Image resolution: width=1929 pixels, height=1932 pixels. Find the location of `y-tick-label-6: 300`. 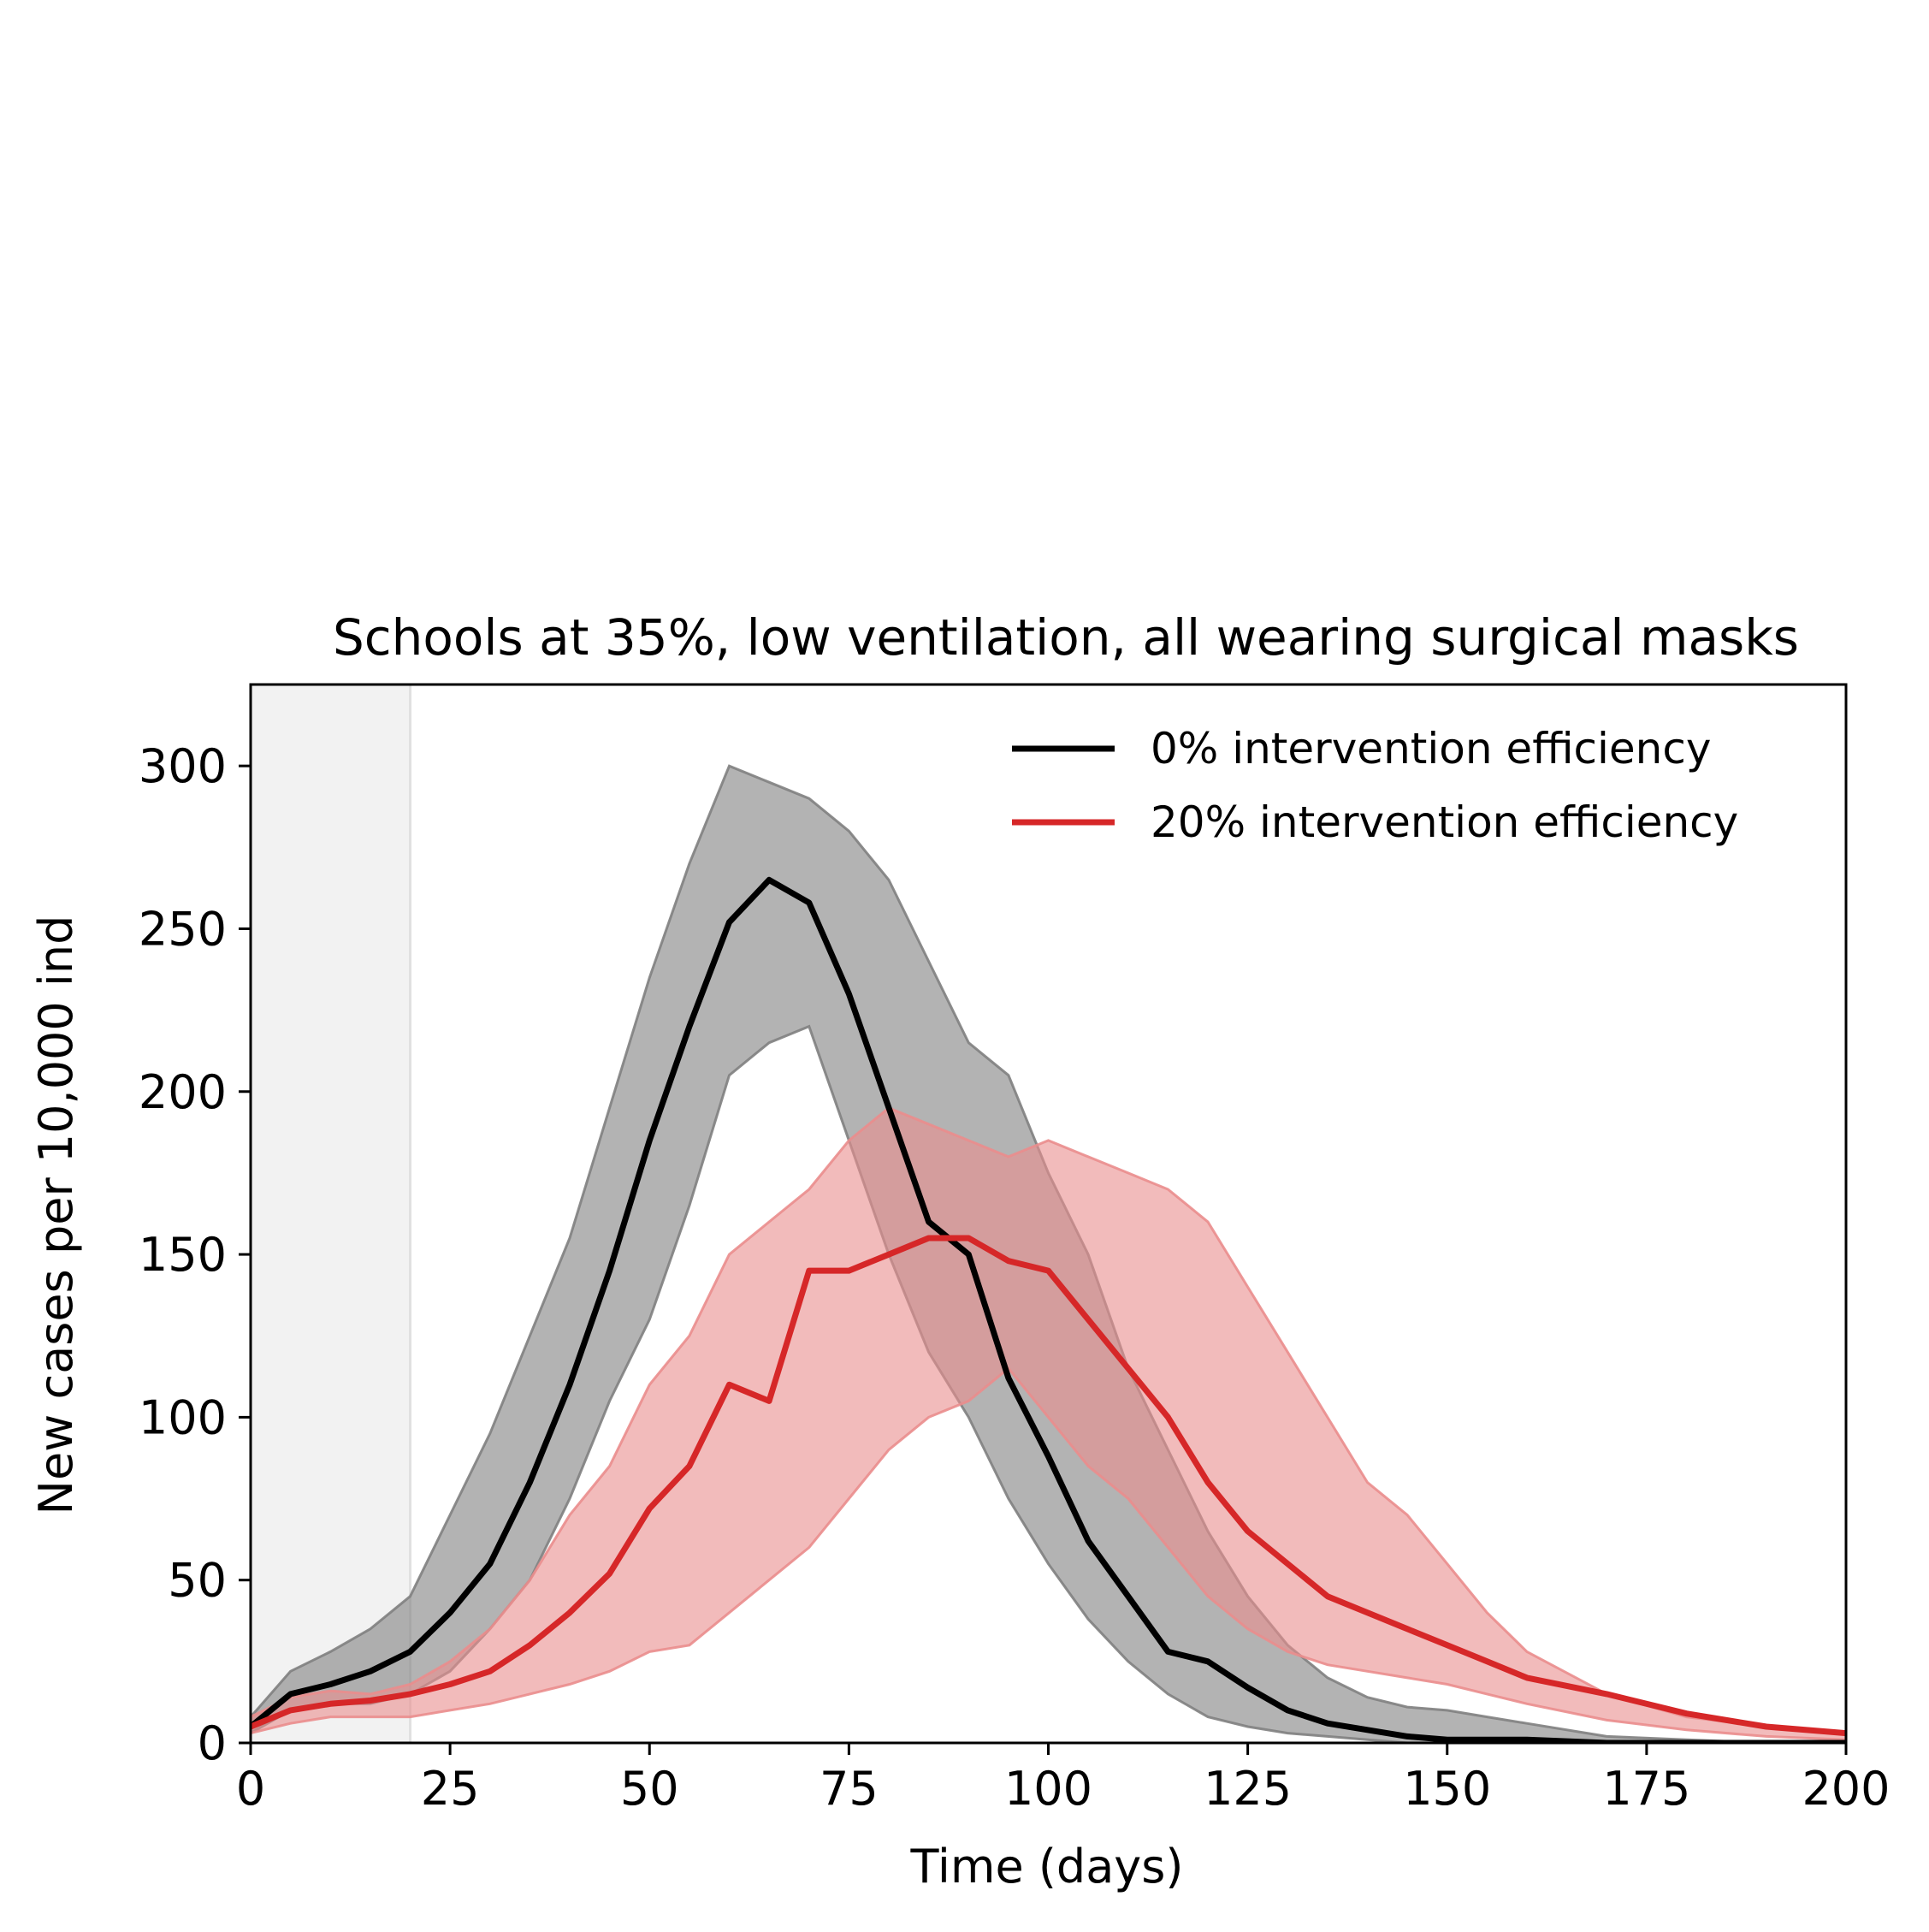

y-tick-label-6: 300 is located at coordinates (183, 766).